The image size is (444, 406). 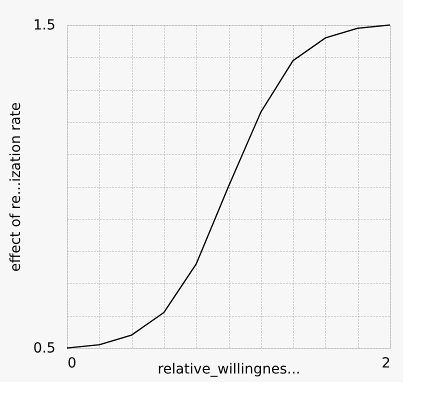 What do you see at coordinates (386, 364) in the screenshot?
I see `x-tick-label: 2` at bounding box center [386, 364].